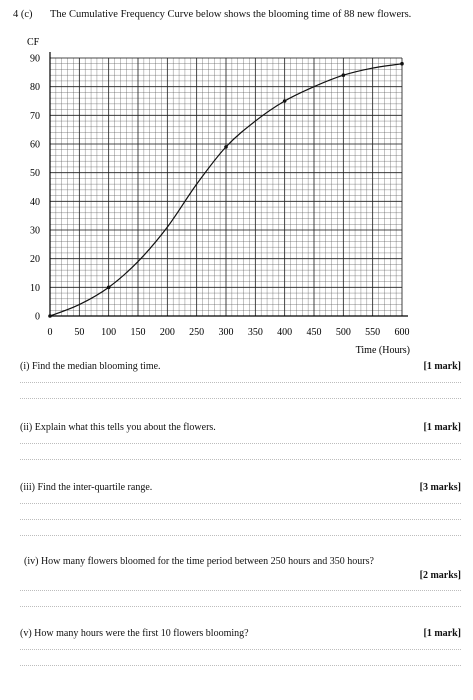  I want to click on x-tick-label: 150, so click(138, 332).